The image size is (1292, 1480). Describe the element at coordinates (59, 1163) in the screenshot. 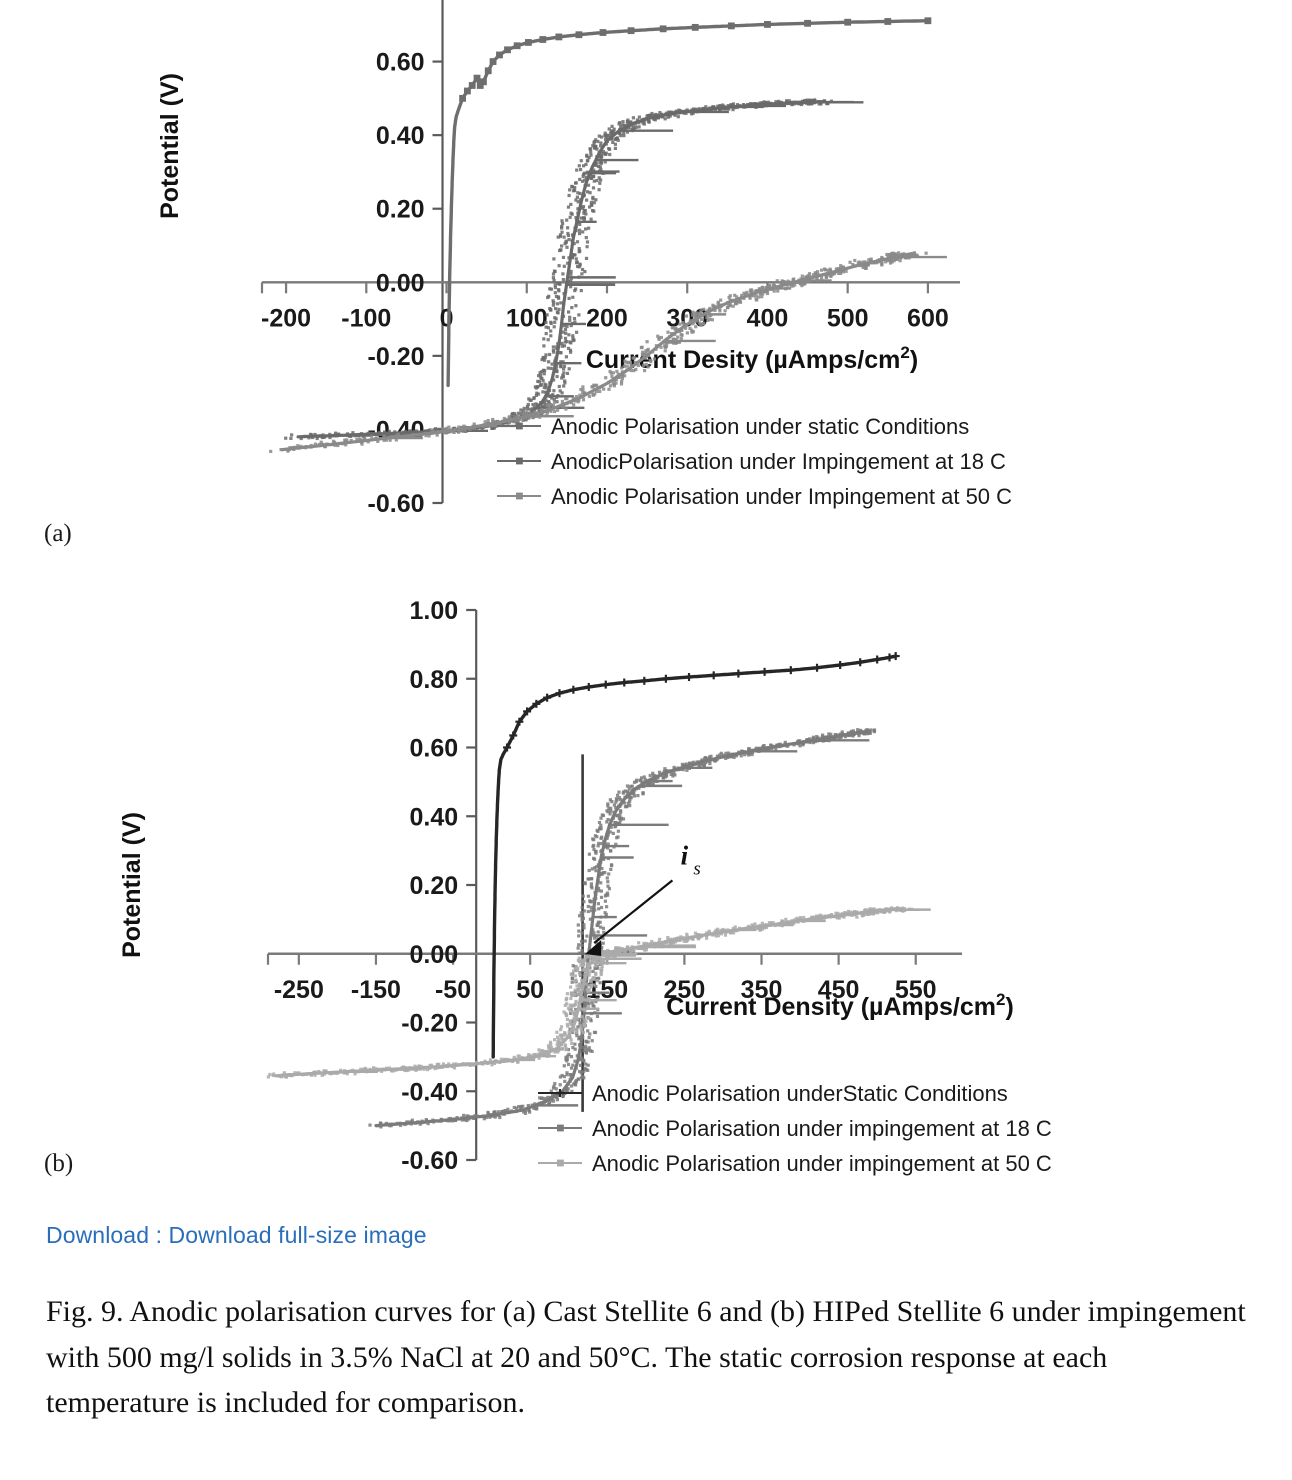

I see `panel-label-b: (b)` at that location.